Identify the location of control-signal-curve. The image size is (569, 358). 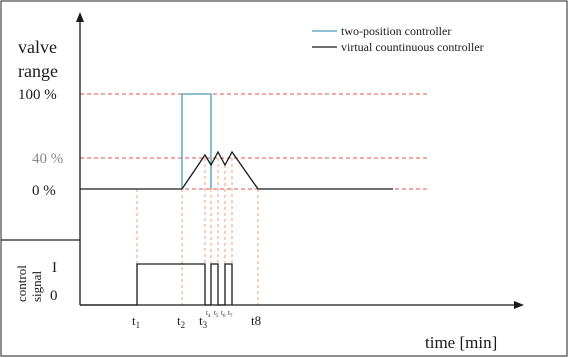
(156, 284).